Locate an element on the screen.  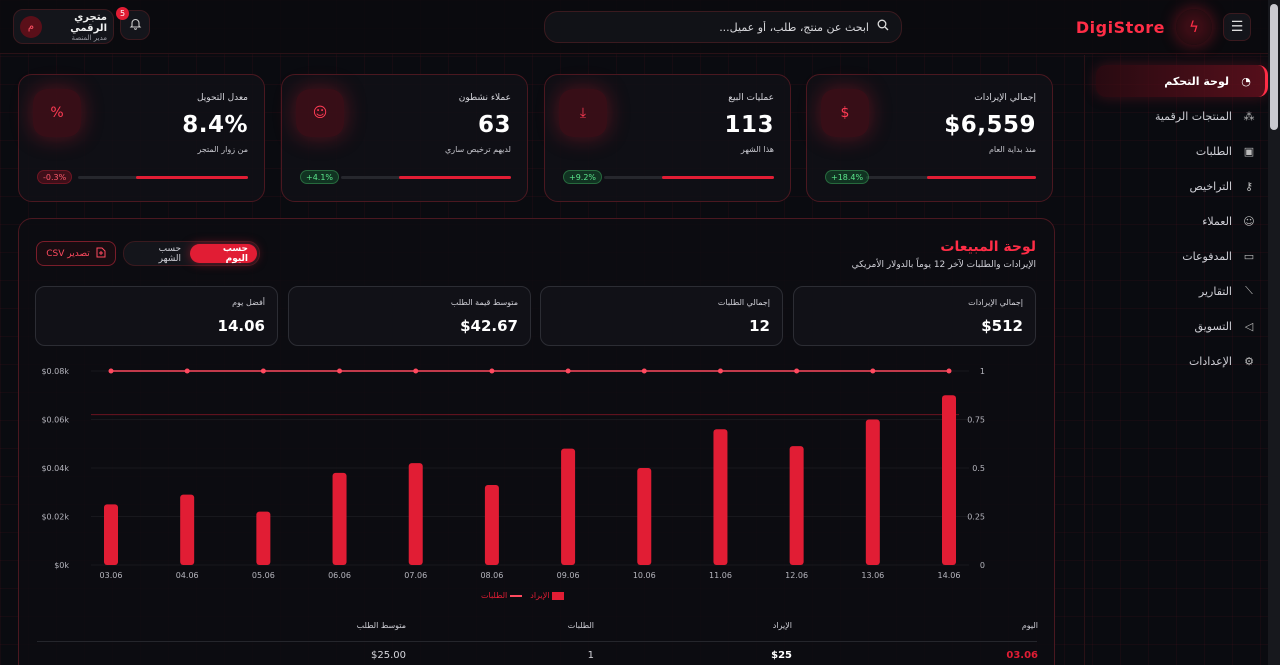
y-right-tick-label: 1 is located at coordinates (982, 371).